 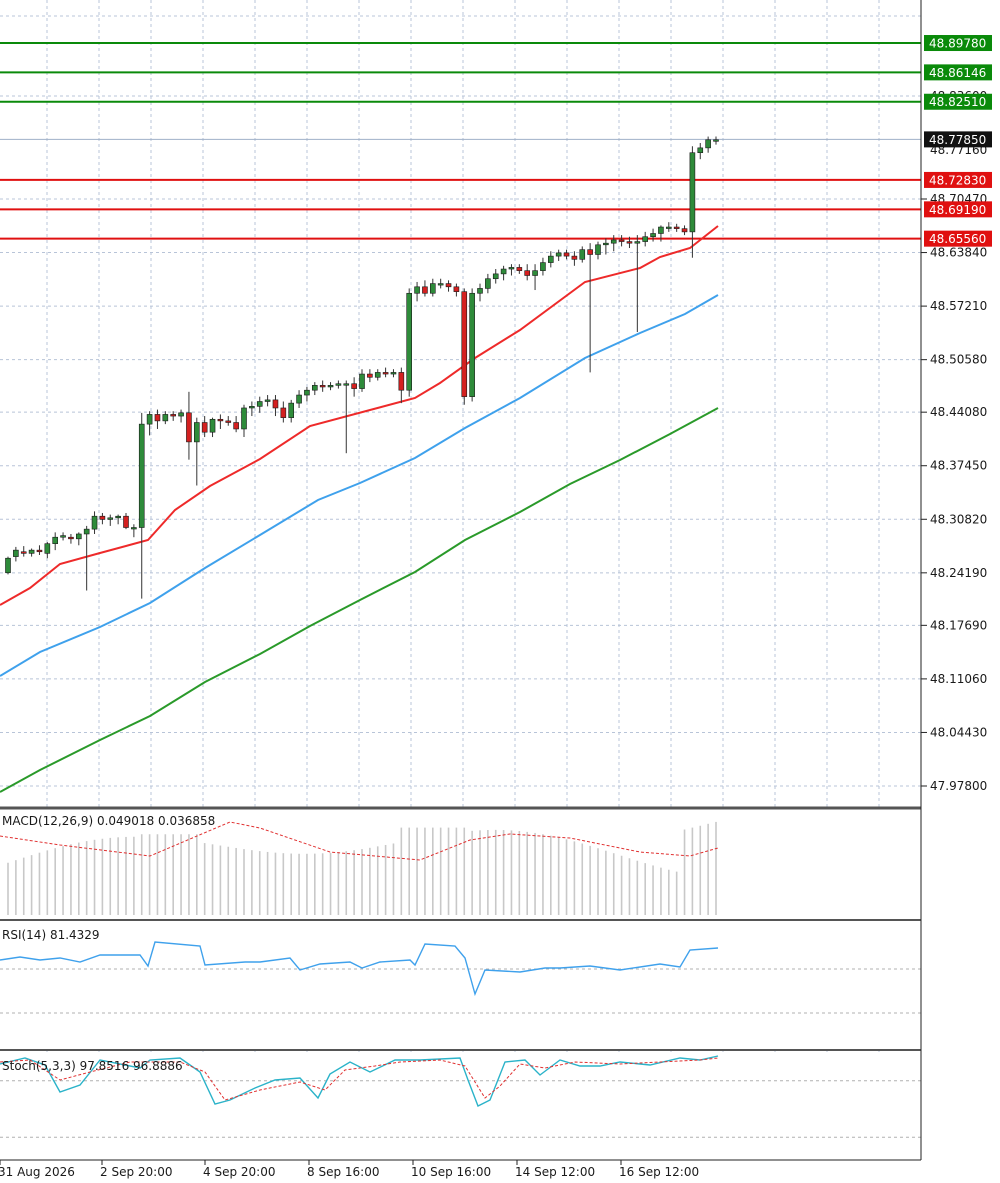 What do you see at coordinates (958, 412) in the screenshot?
I see `price-tick-label: 48.44080` at bounding box center [958, 412].